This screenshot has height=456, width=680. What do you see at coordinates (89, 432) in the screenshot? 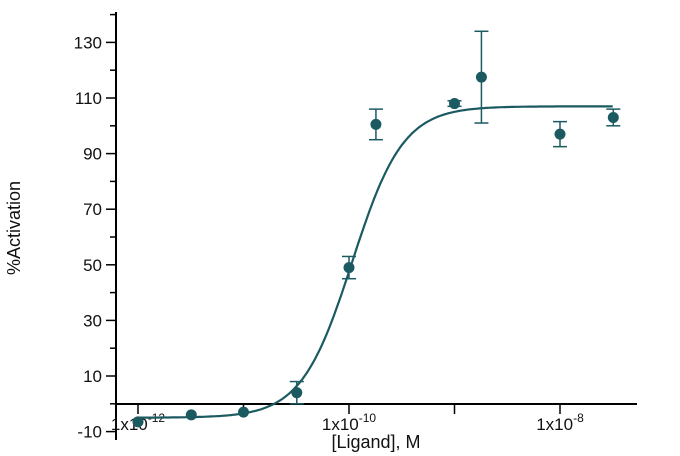
I see `y-tick-label: -10` at bounding box center [89, 432].